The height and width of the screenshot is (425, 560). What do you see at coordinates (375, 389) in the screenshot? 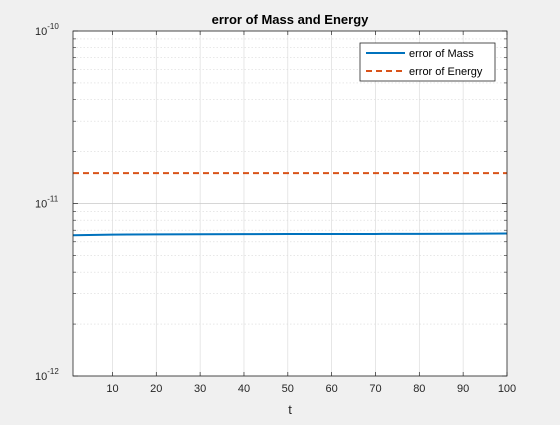
I see `x-tick-label: 70` at bounding box center [375, 389].